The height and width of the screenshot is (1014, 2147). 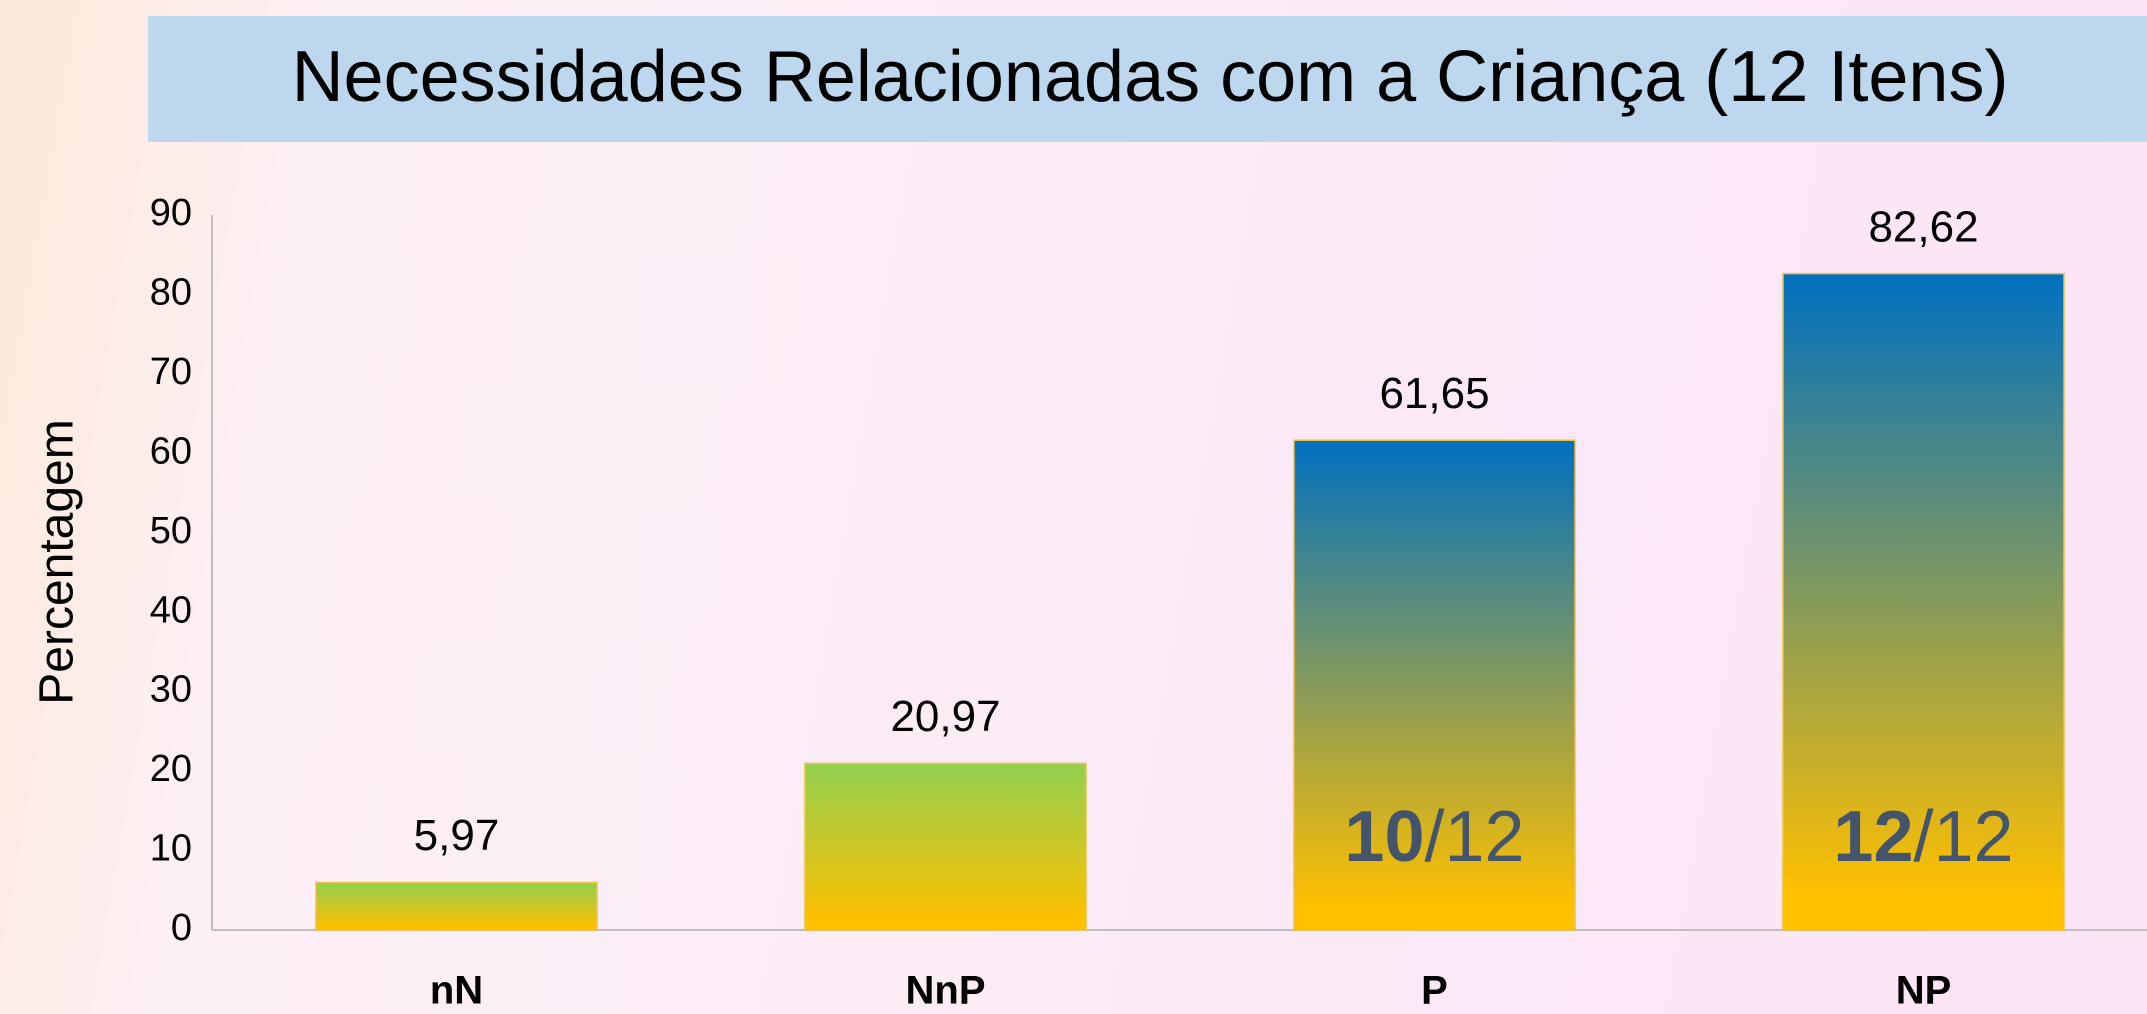 What do you see at coordinates (1873, 837) in the screenshot?
I see `annotation-count: 12` at bounding box center [1873, 837].